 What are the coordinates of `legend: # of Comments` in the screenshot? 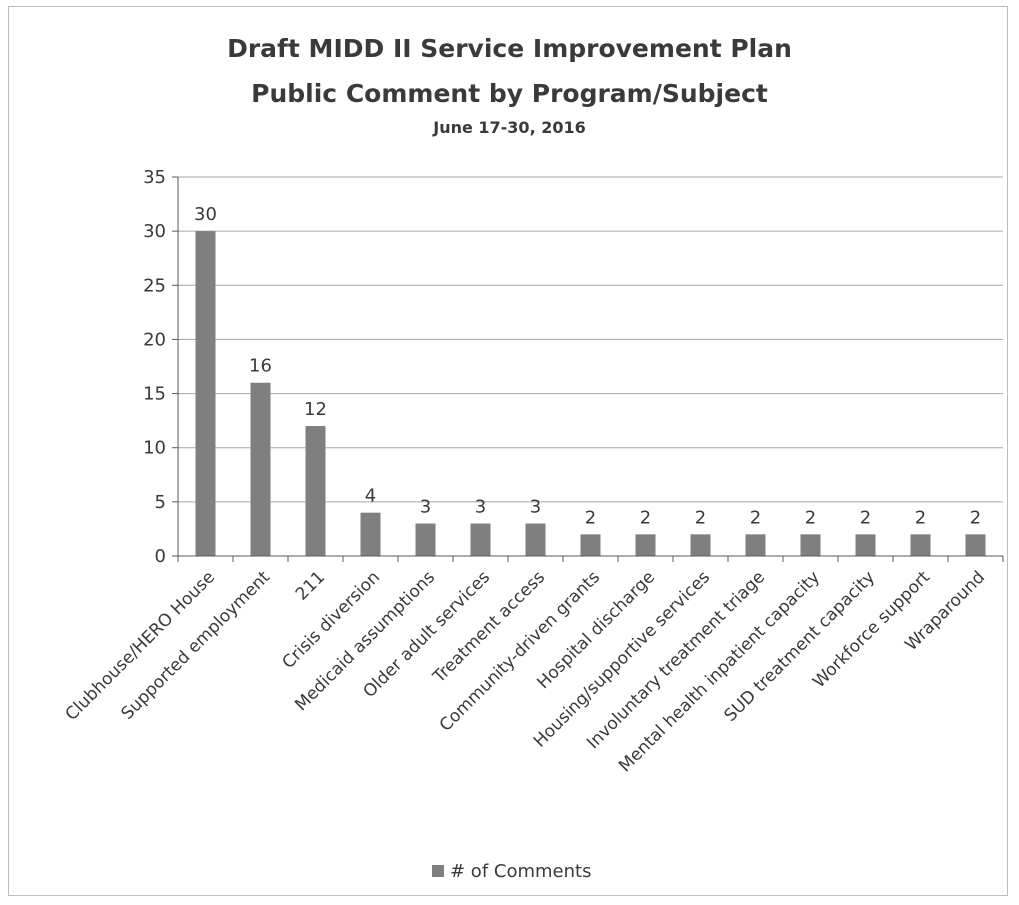 It's located at (511, 871).